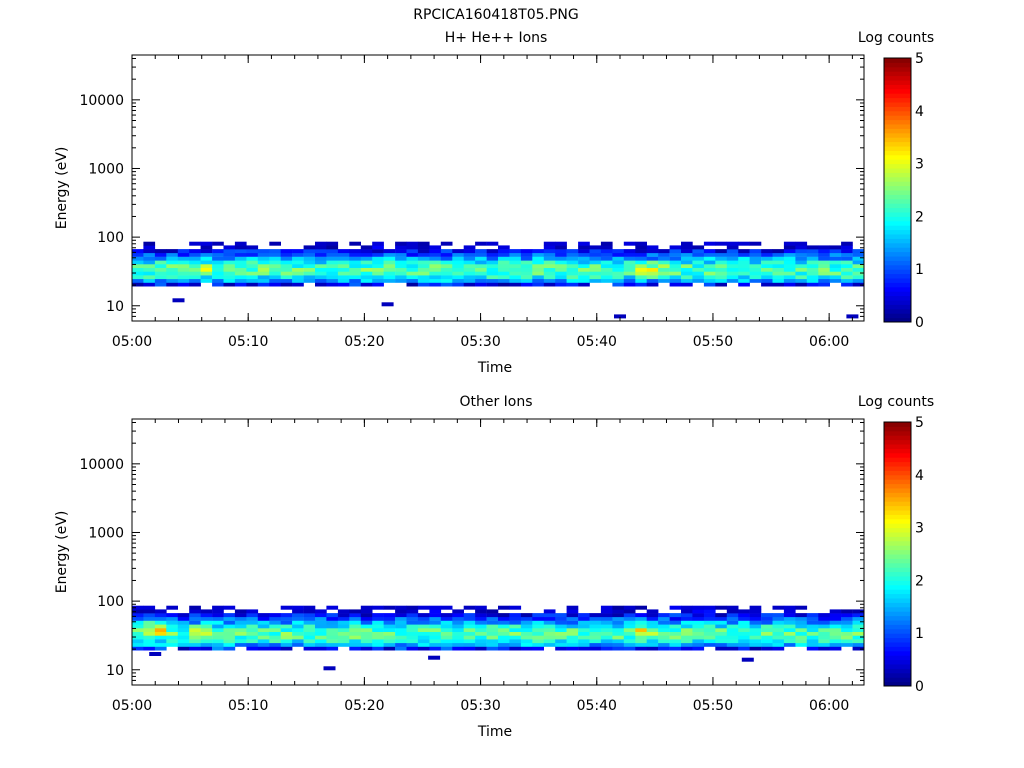  What do you see at coordinates (110, 238) in the screenshot?
I see `y-tick-label: 100` at bounding box center [110, 238].